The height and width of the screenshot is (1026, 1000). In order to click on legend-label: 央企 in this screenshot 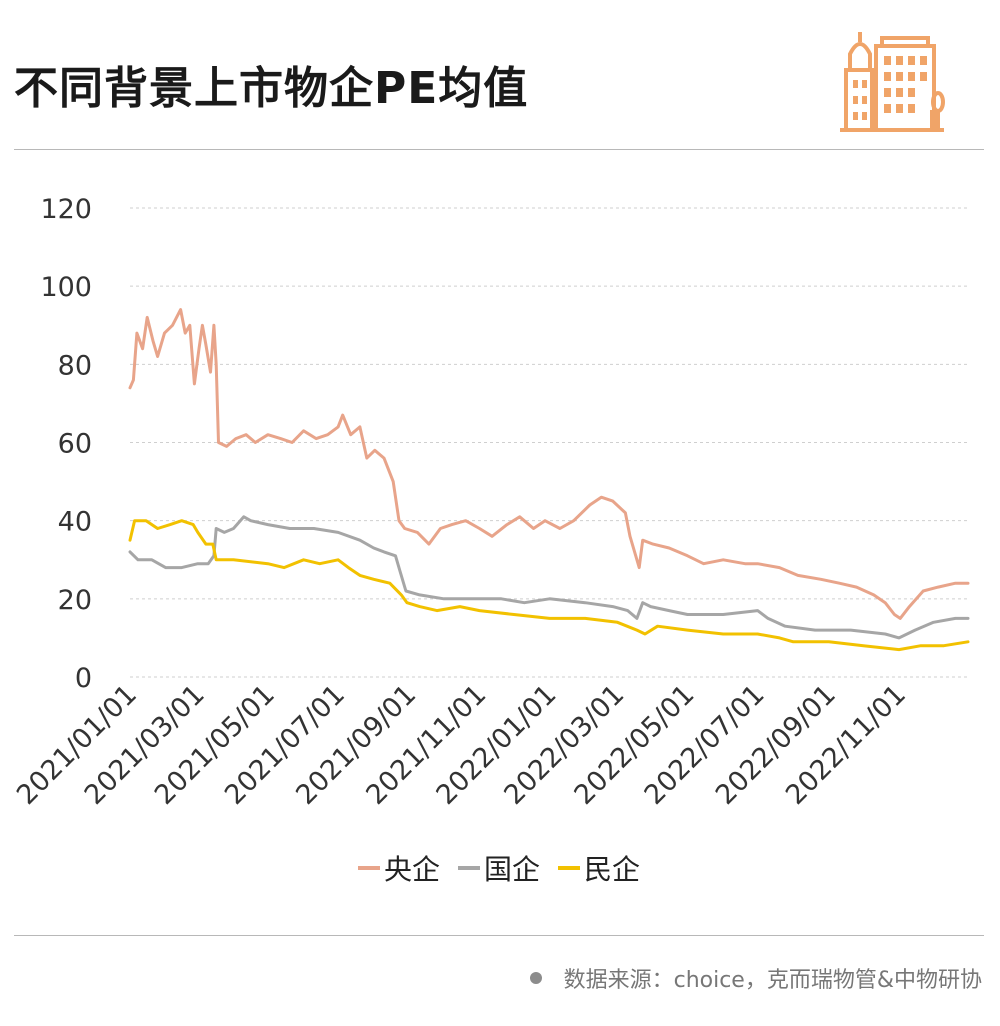, I will do `click(412, 869)`.